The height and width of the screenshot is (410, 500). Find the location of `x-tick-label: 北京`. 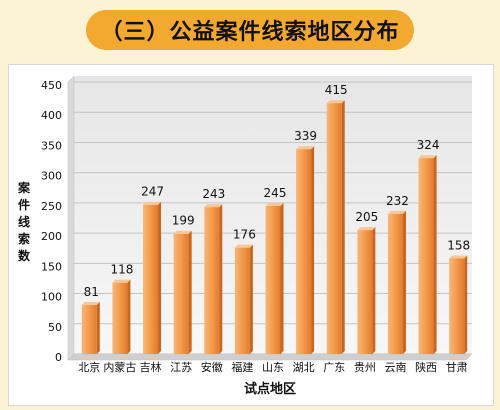

x-tick-label: 北京 is located at coordinates (89, 367).